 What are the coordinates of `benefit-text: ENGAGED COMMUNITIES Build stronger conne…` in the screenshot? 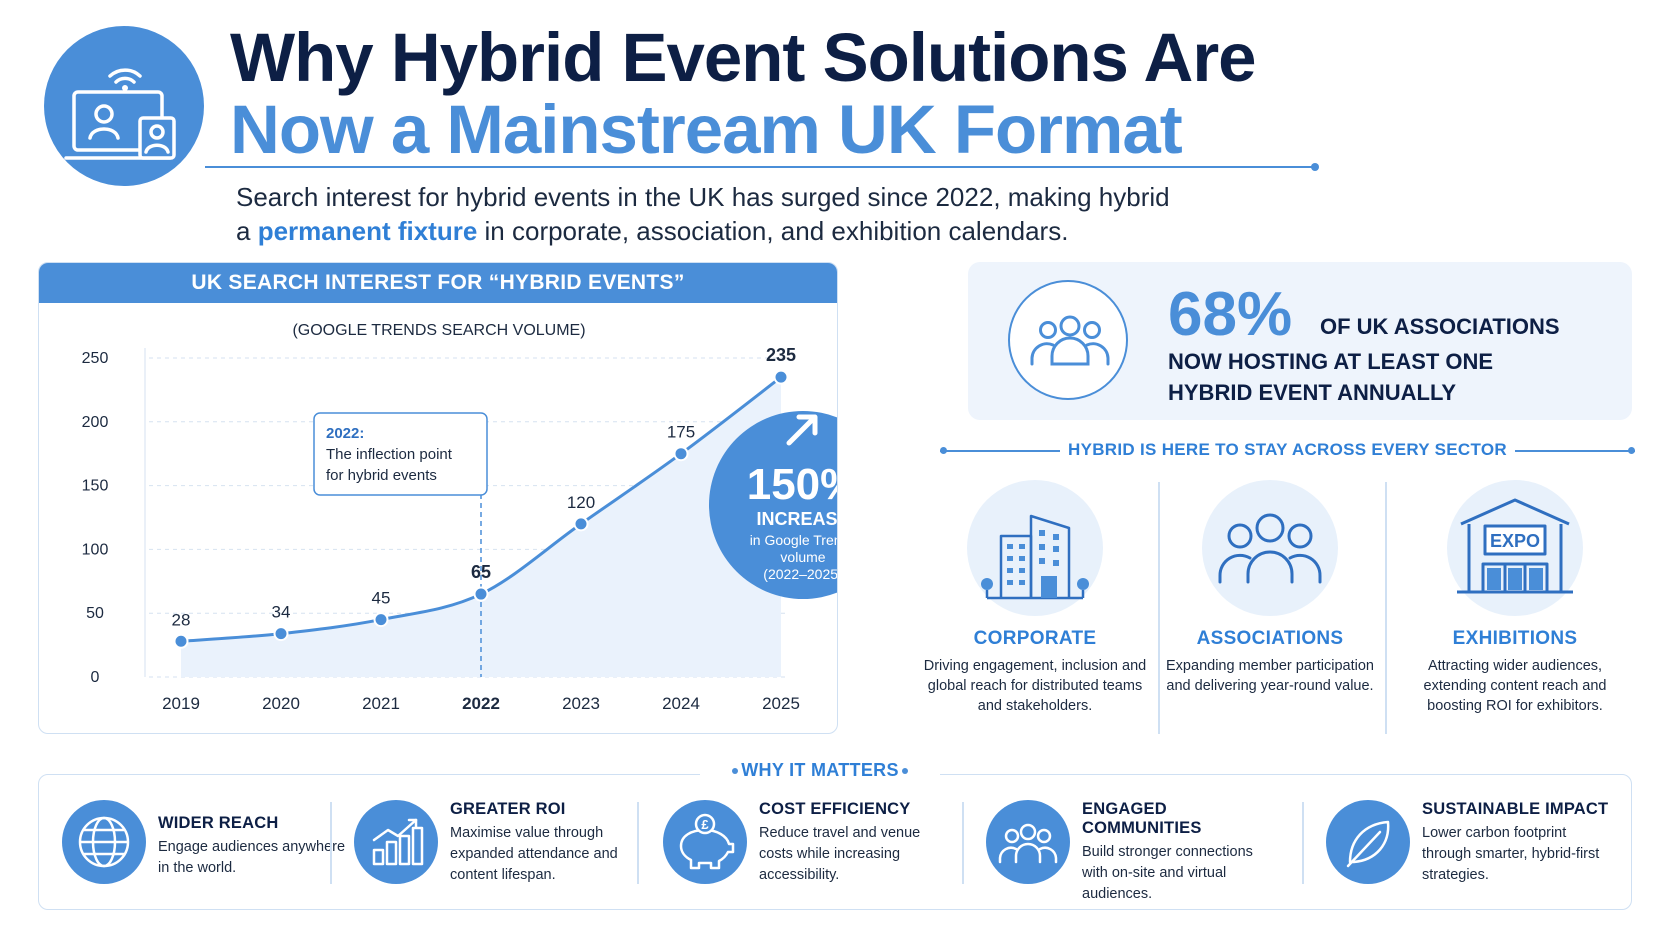 It's located at (1177, 852).